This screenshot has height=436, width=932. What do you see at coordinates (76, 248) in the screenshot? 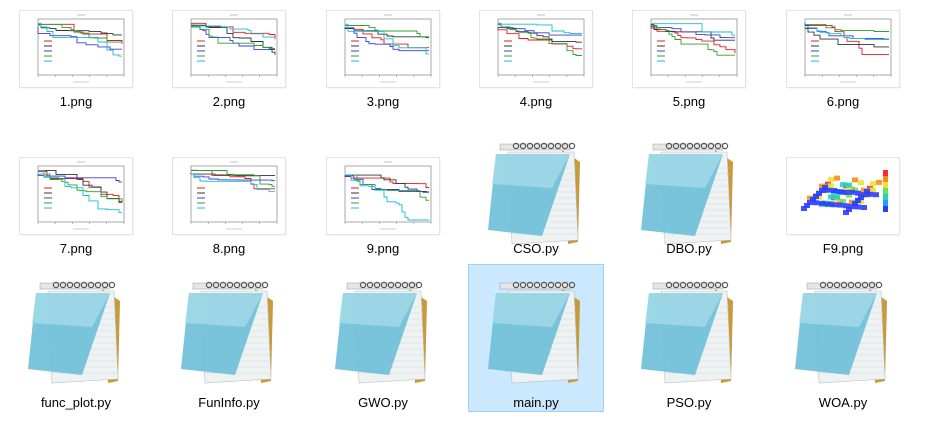
I see `file-name-label: 7.png` at bounding box center [76, 248].